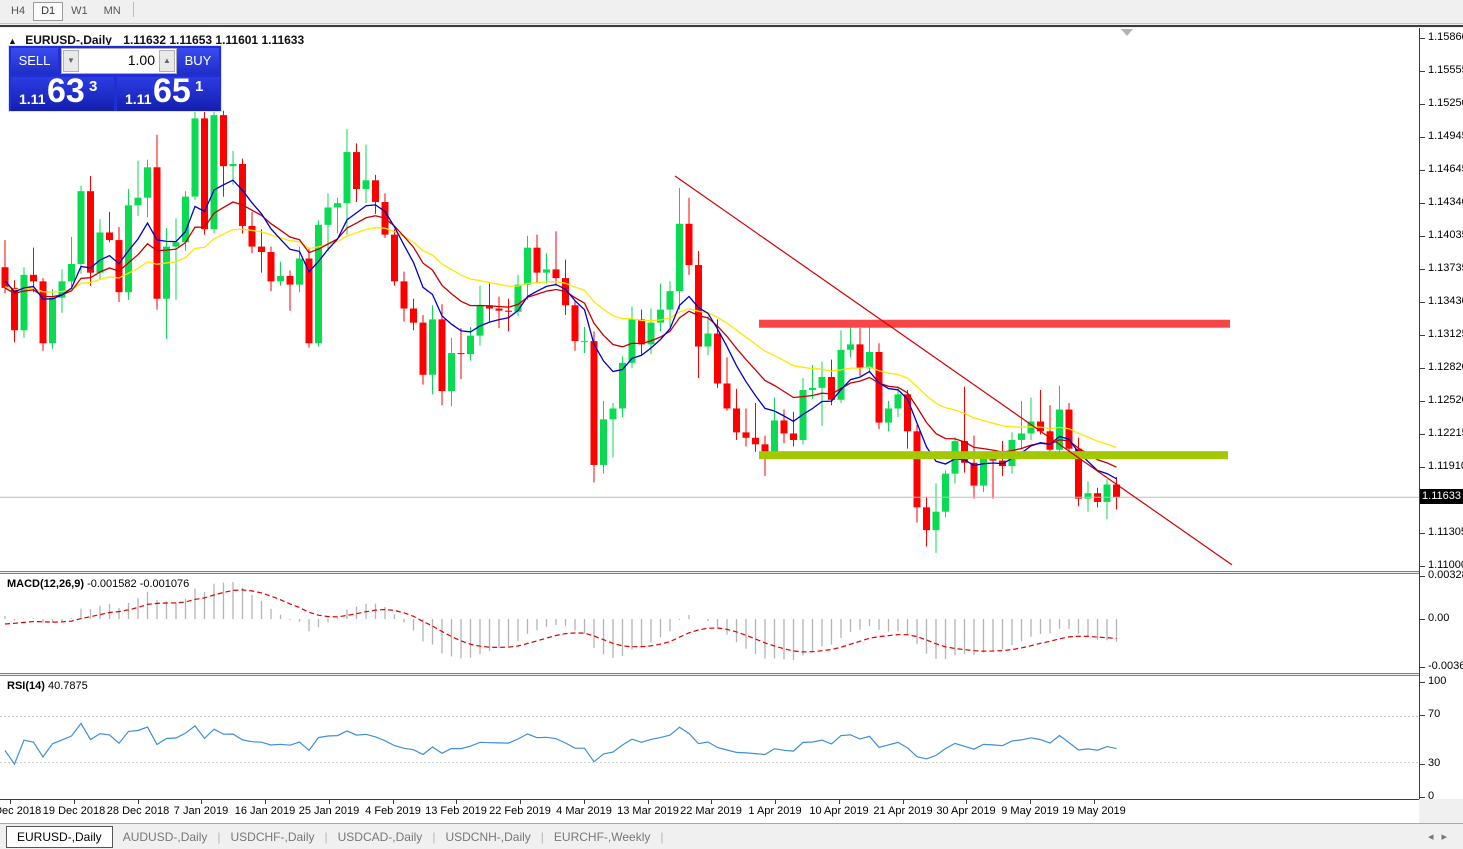 This screenshot has height=849, width=1463. Describe the element at coordinates (1445, 136) in the screenshot. I see `price-scale-label: 1.14945` at that location.